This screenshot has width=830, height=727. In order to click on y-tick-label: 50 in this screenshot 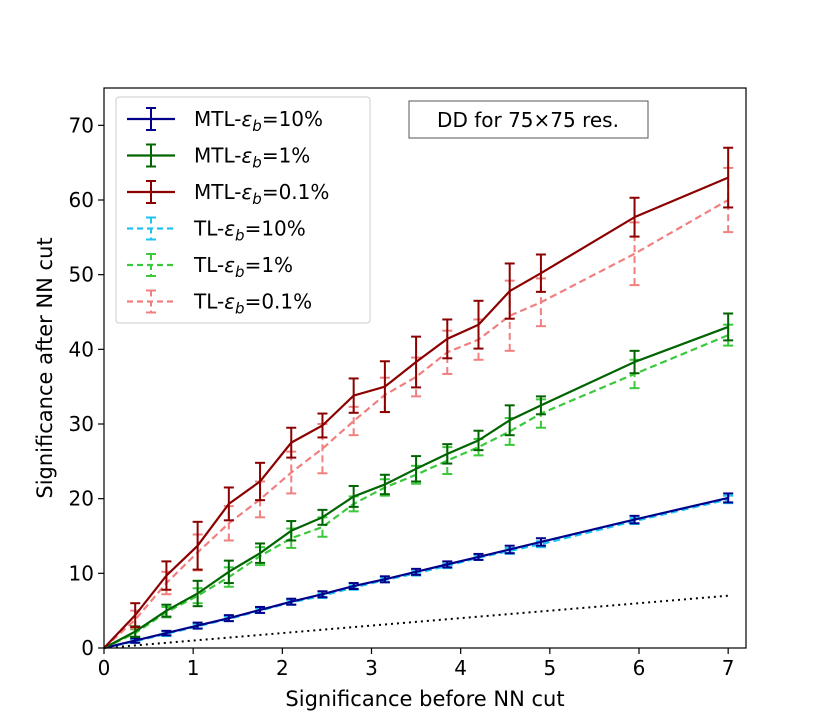, I will do `click(81, 275)`.